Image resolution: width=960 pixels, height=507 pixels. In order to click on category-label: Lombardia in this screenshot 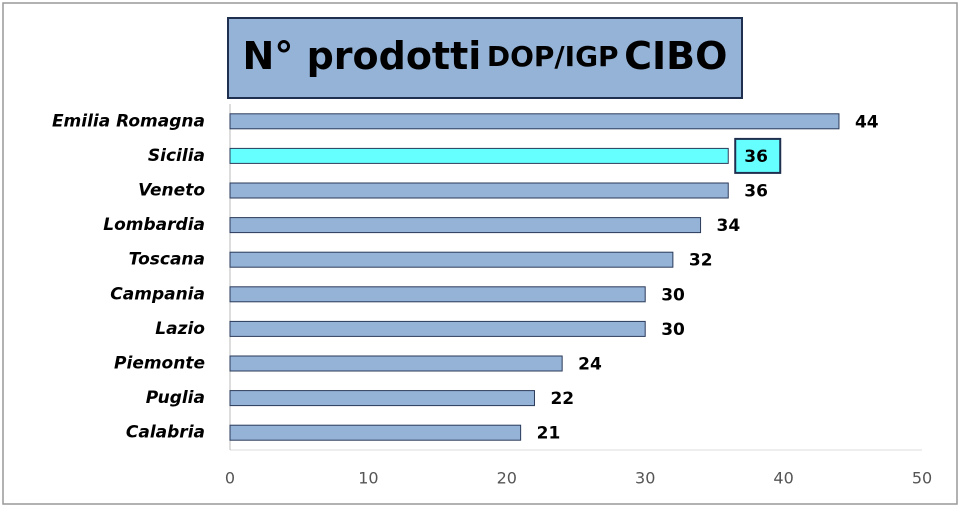, I will do `click(154, 225)`.